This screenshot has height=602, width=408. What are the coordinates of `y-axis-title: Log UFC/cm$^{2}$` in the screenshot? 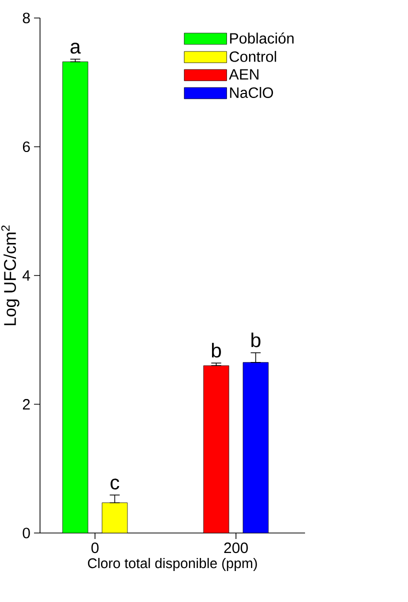 It's located at (10, 276).